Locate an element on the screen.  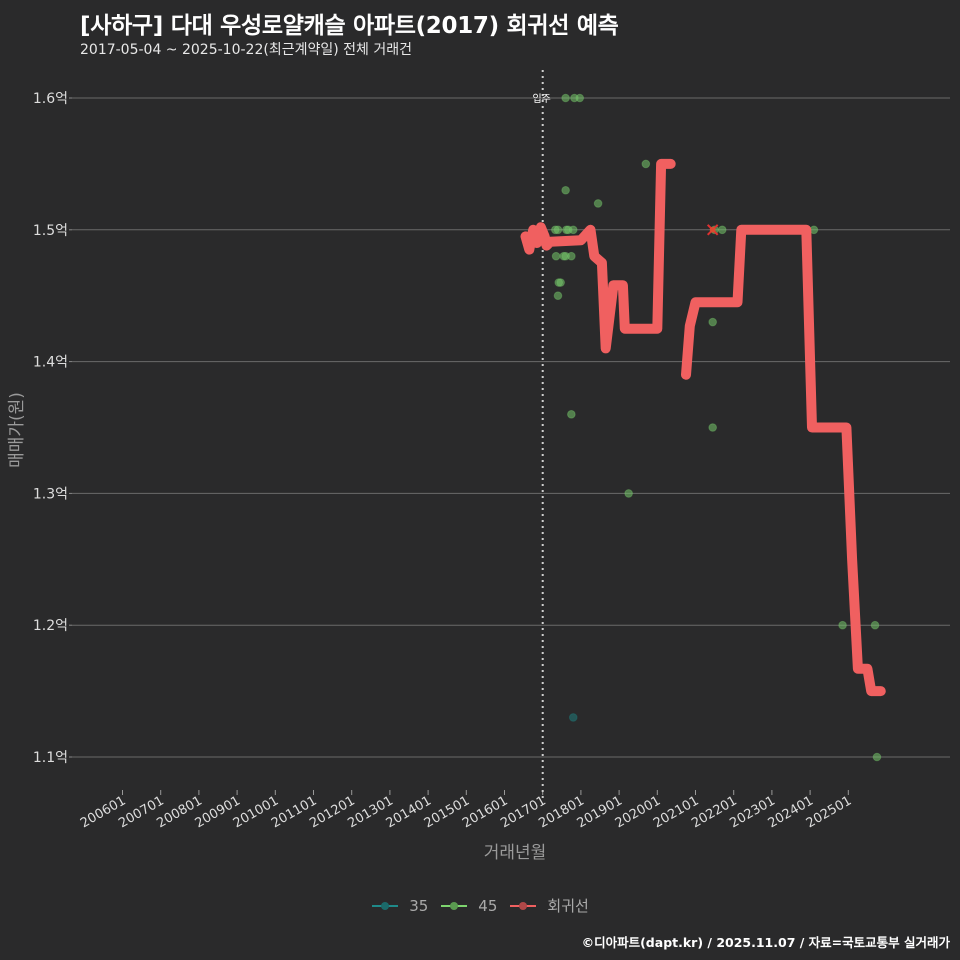
x-marker-icon is located at coordinates (712, 230).